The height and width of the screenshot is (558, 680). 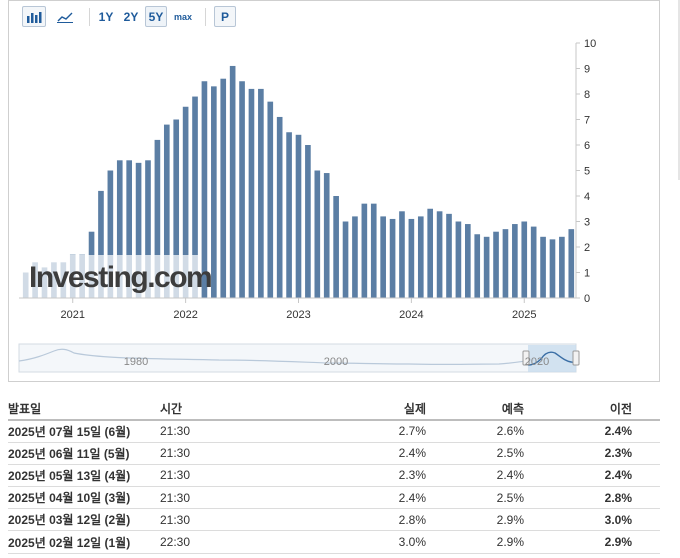 What do you see at coordinates (334, 17) in the screenshot?
I see `chart-toolbar: 1Y 2Y 5Y max P` at bounding box center [334, 17].